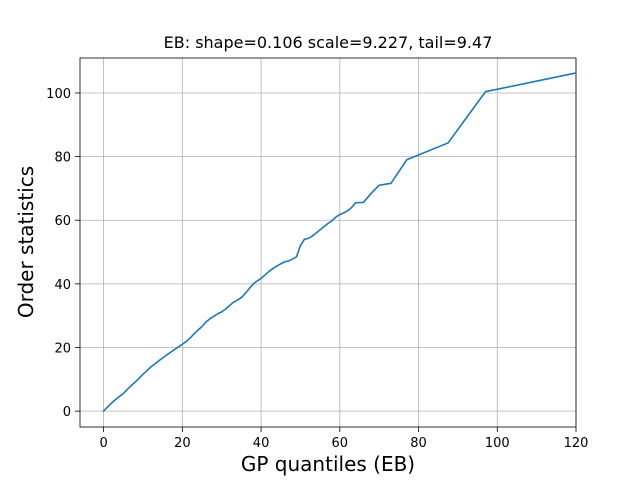 This screenshot has height=480, width=640. Describe the element at coordinates (58, 94) in the screenshot. I see `y-tick-label: 100` at that location.